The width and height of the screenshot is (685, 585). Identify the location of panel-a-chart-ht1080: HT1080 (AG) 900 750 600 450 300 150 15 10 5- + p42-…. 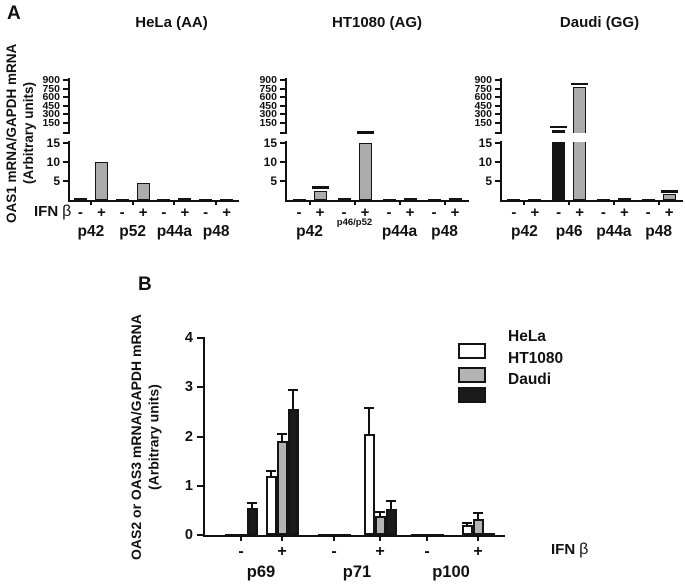
(359, 128).